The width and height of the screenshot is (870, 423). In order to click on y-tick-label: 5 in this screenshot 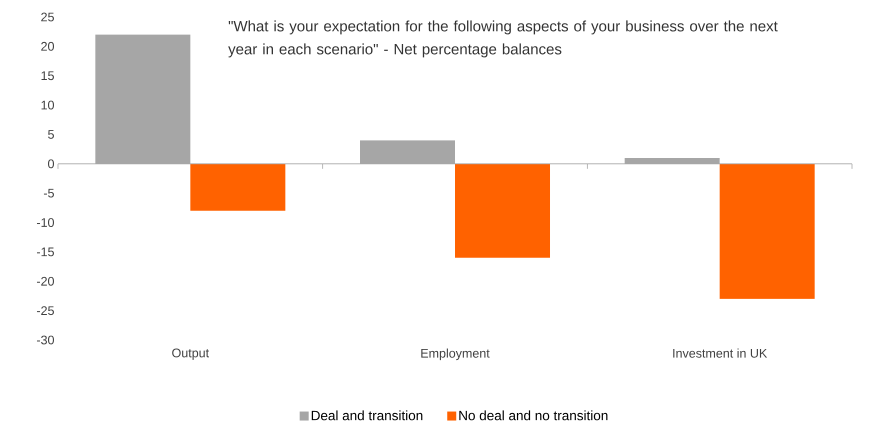, I will do `click(51, 134)`.